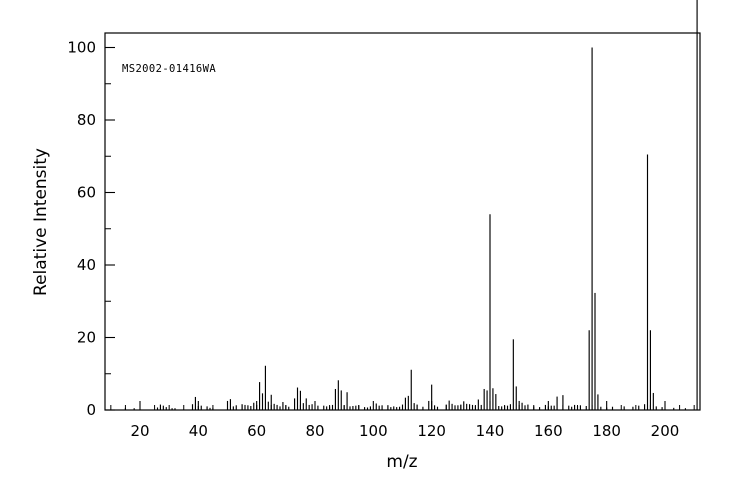 The width and height of the screenshot is (744, 500). Describe the element at coordinates (490, 431) in the screenshot. I see `x-tick-label: 140` at that location.